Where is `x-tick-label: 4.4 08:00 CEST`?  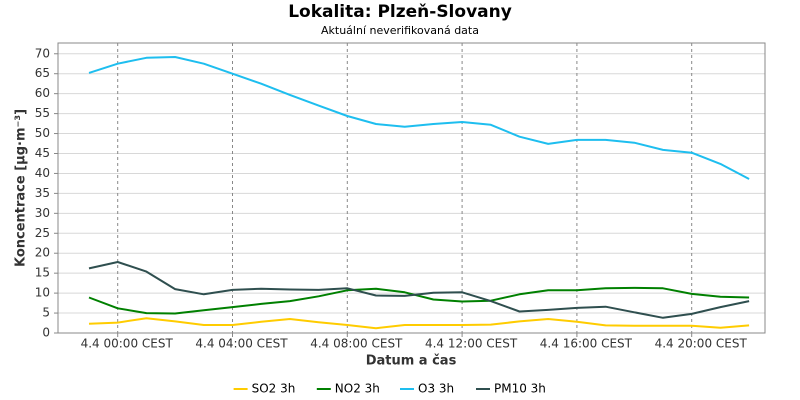 x-tick-label: 4.4 08:00 CEST is located at coordinates (356, 344).